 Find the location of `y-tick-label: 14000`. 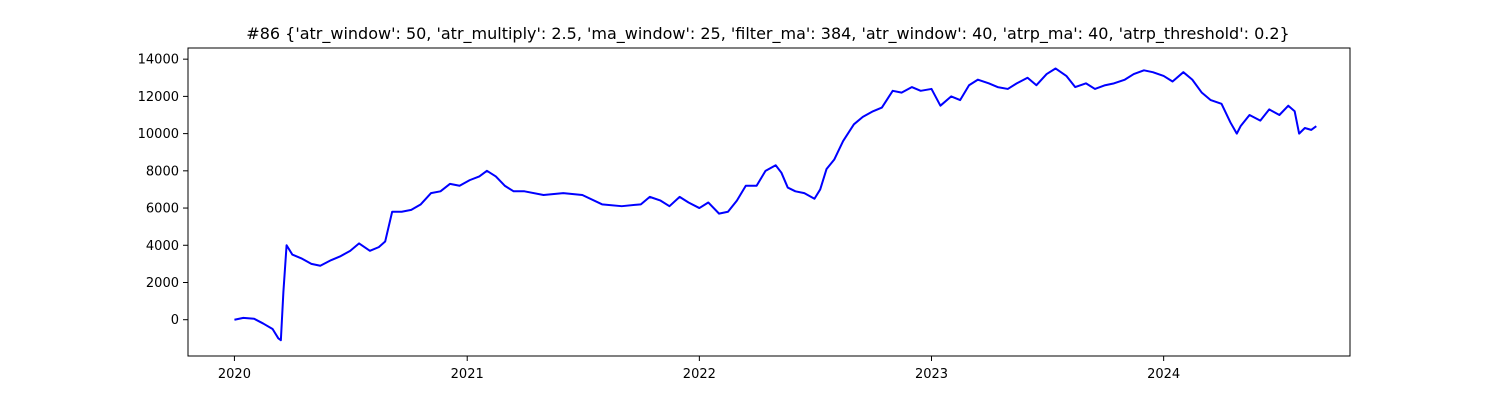

y-tick-label: 14000 is located at coordinates (158, 60).